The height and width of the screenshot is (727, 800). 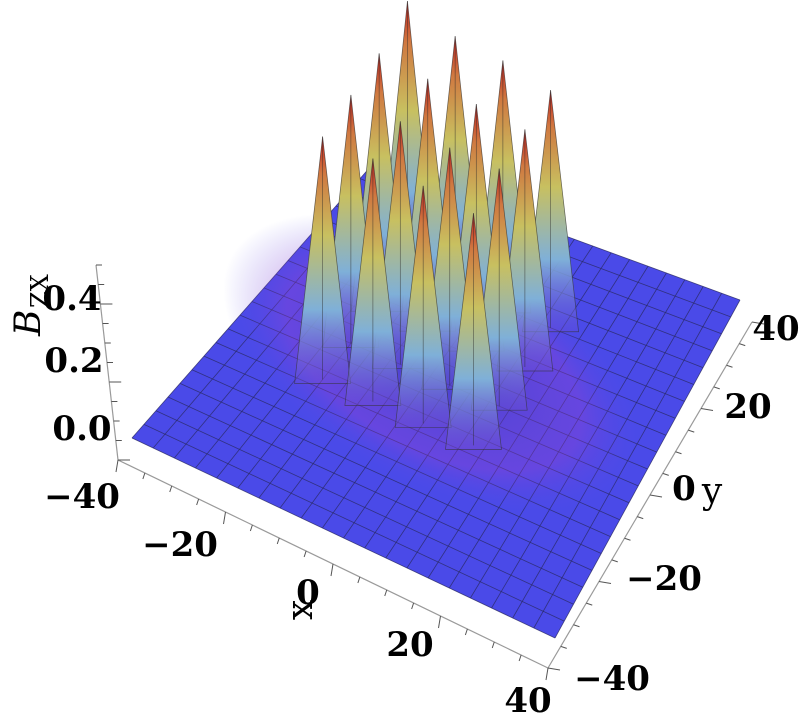 I want to click on x-tick-label: 40, so click(x=527, y=701).